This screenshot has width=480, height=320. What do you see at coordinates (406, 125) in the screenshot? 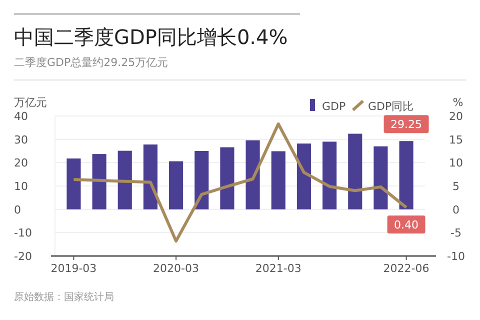
I see `data-label: 29.25` at bounding box center [406, 125].